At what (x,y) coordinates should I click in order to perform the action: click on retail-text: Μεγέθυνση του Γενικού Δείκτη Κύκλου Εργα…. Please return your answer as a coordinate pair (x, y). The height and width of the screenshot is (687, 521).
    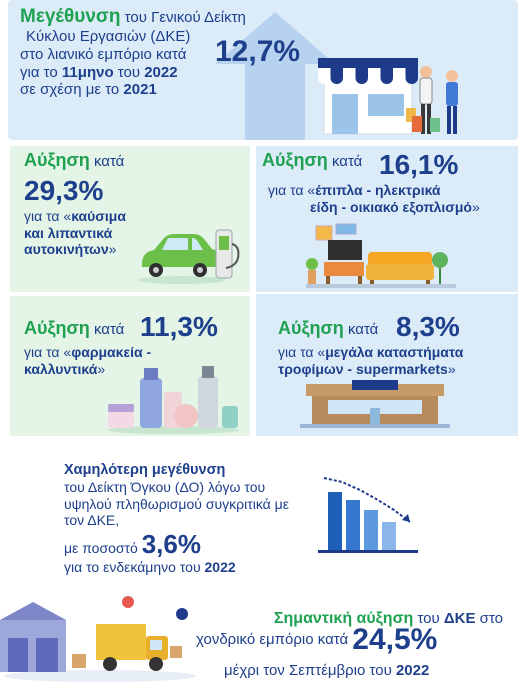
    Looking at the image, I should click on (133, 52).